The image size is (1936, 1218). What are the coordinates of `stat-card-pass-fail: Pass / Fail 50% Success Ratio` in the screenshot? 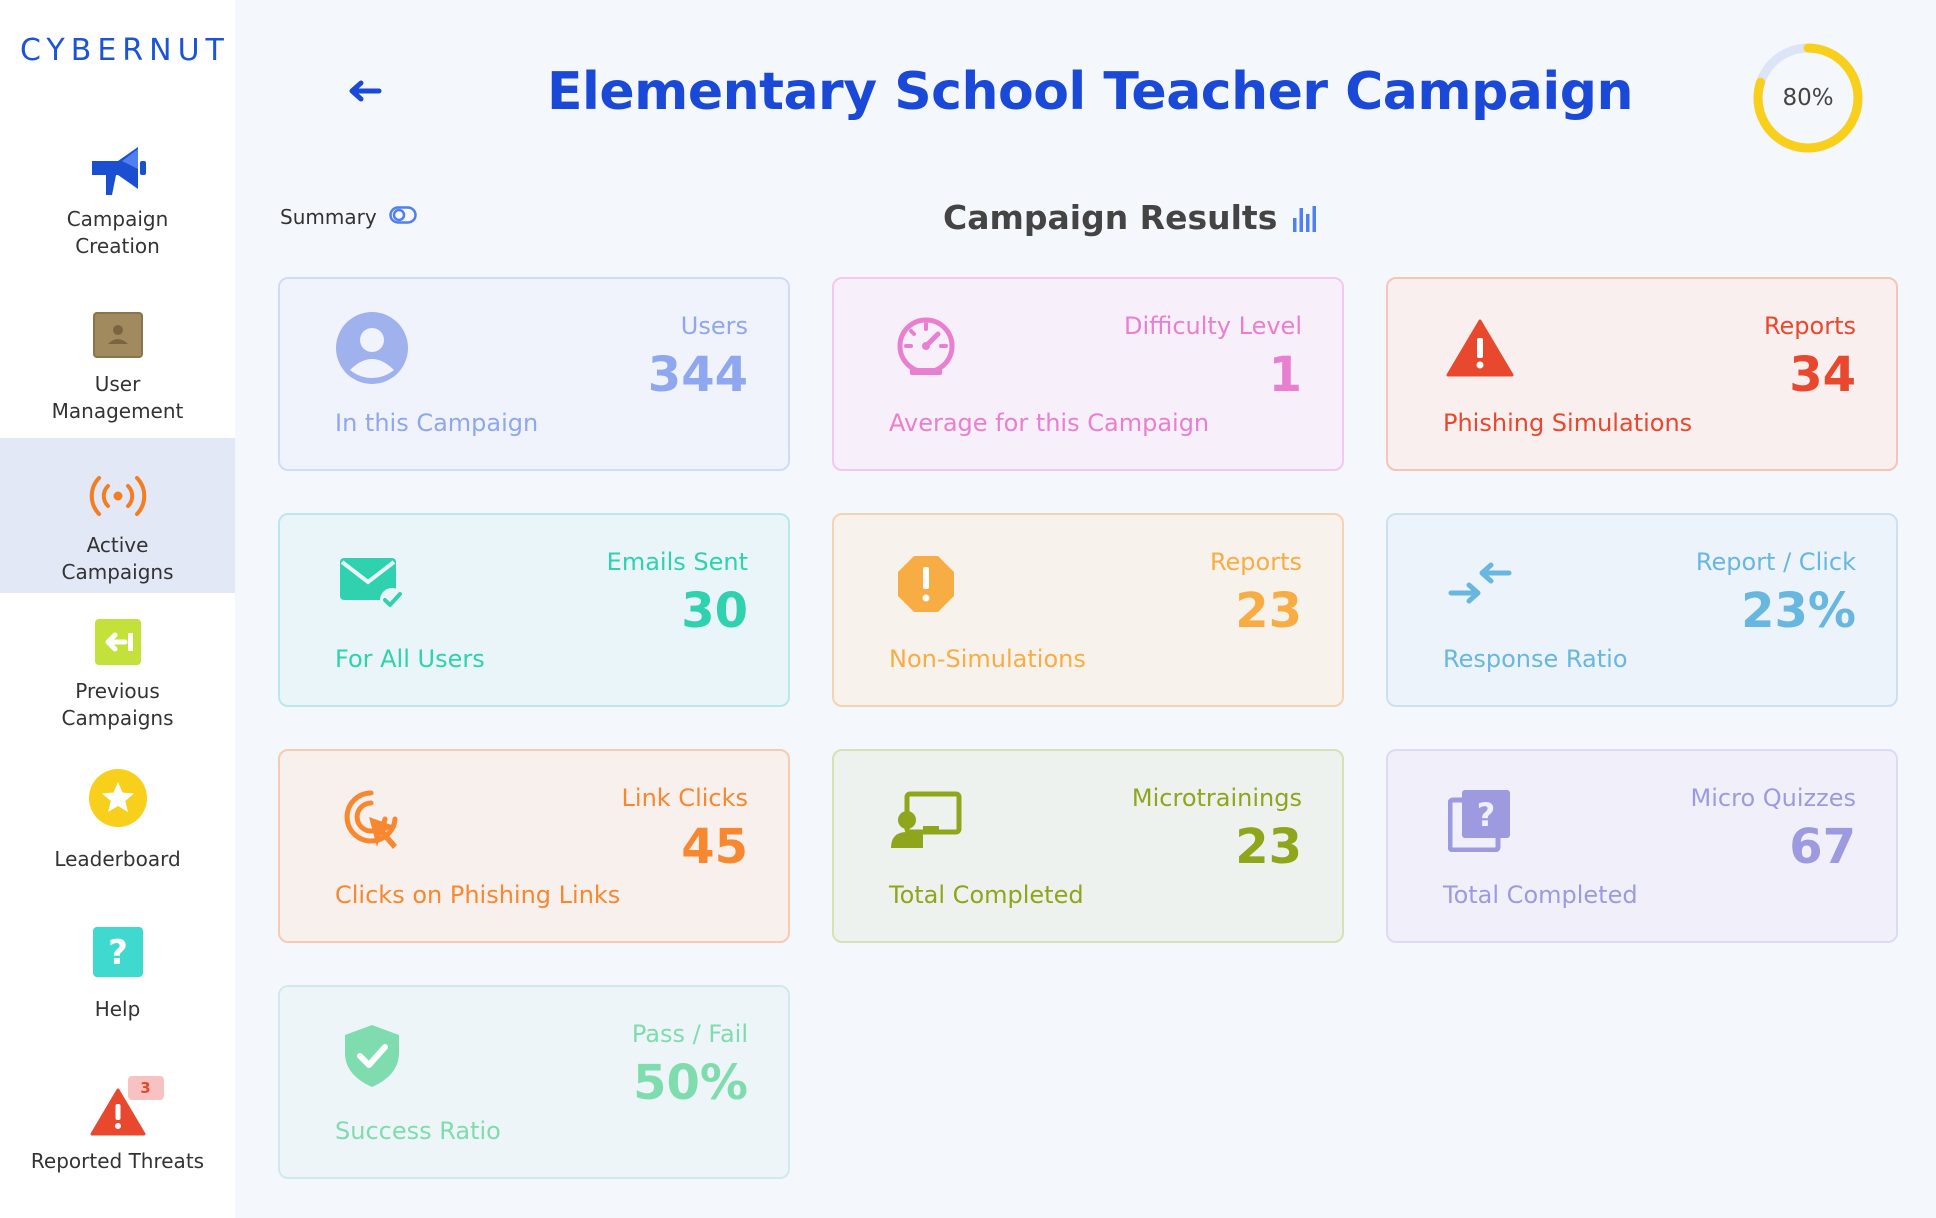 It's located at (534, 1082).